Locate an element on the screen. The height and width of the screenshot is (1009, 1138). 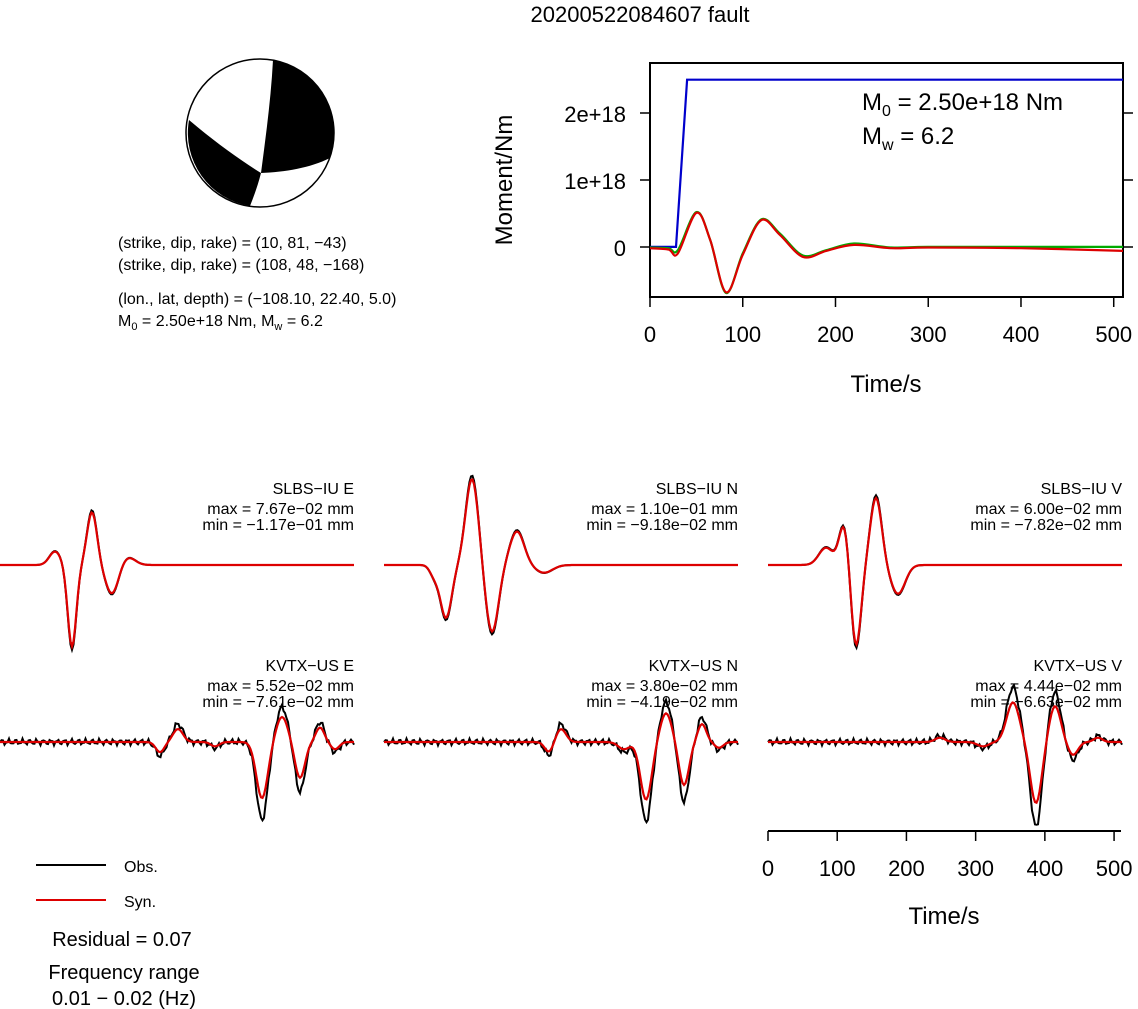
min-amplitude: min = −6.63e−02 mm is located at coordinates (1046, 702).